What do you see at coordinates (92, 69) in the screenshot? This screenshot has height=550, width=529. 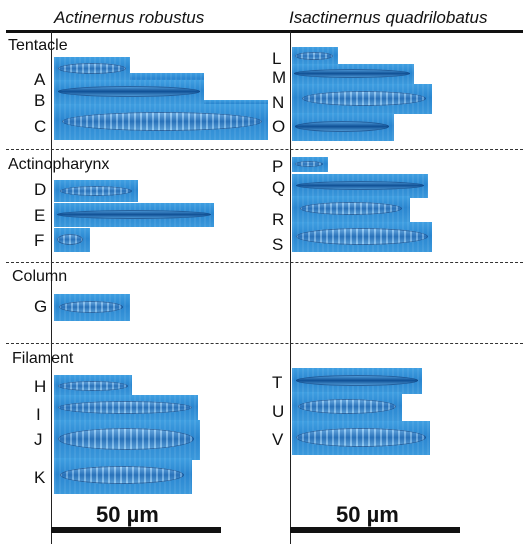 I see `micrograph-tile-a` at bounding box center [92, 69].